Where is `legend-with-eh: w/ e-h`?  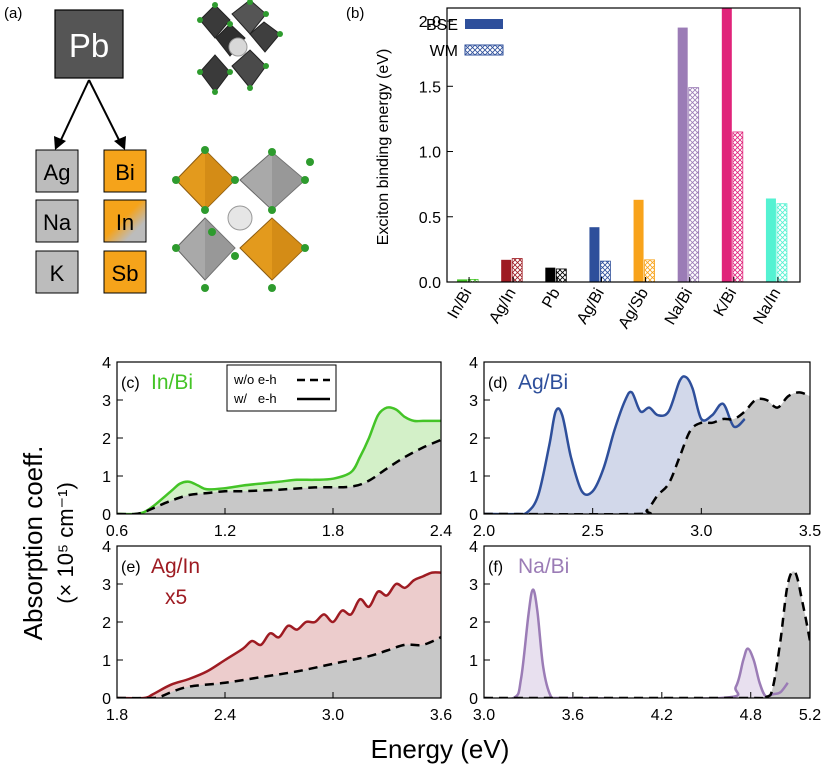 legend-with-eh: w/ e-h is located at coordinates (255, 398).